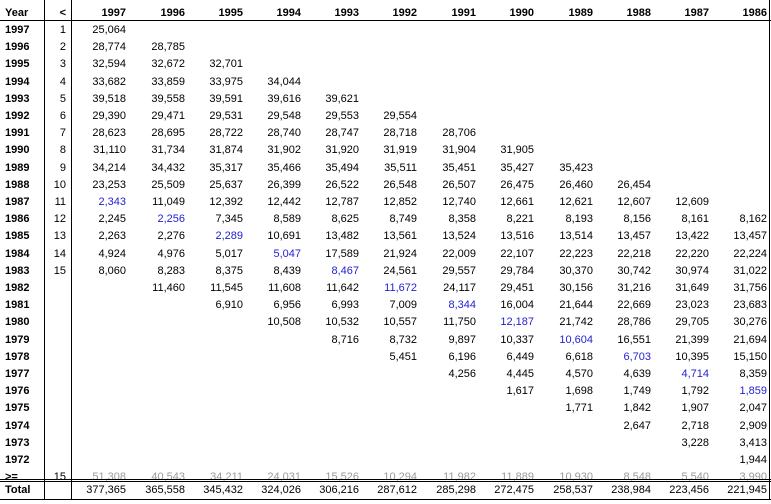  What do you see at coordinates (17, 81) in the screenshot?
I see `row-year-label: 1994` at bounding box center [17, 81].